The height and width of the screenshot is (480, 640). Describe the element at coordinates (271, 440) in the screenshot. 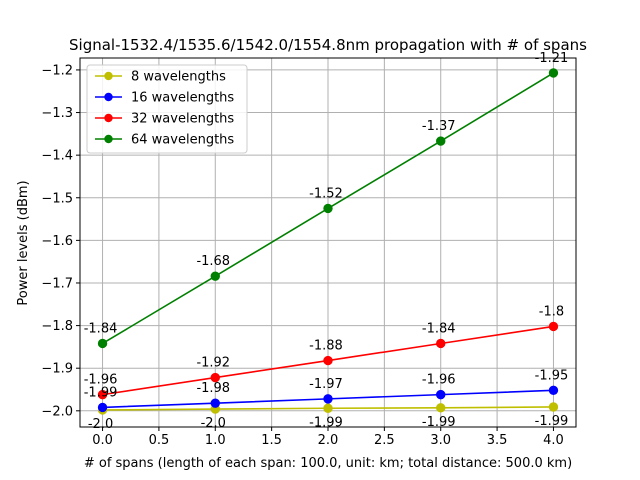

I see `x-tick-label: 1.5` at that location.